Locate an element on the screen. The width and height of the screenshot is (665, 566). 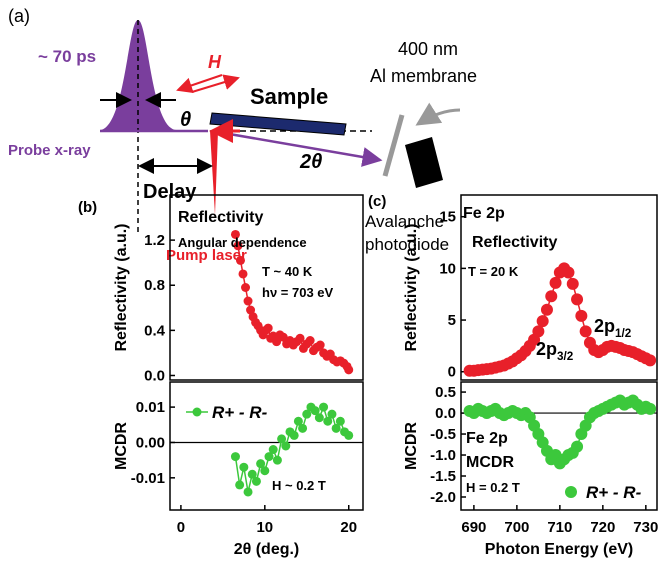
x-tick-label: 720 is located at coordinates (602, 527).